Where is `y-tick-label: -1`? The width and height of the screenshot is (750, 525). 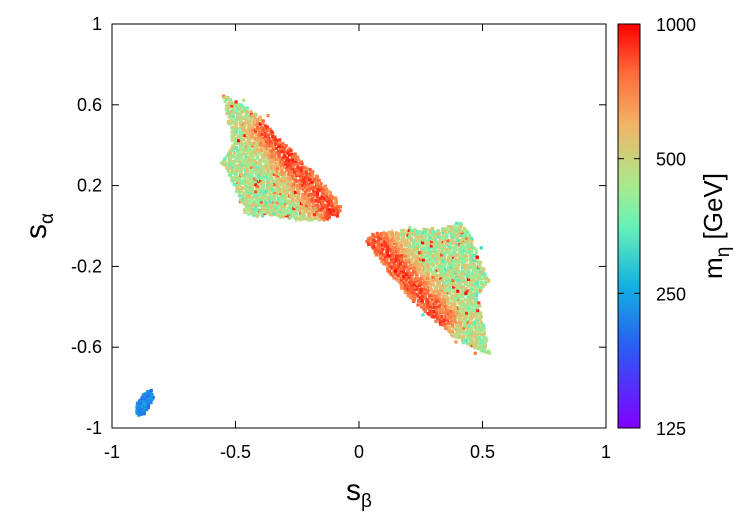 y-tick-label: -1 is located at coordinates (94, 428).